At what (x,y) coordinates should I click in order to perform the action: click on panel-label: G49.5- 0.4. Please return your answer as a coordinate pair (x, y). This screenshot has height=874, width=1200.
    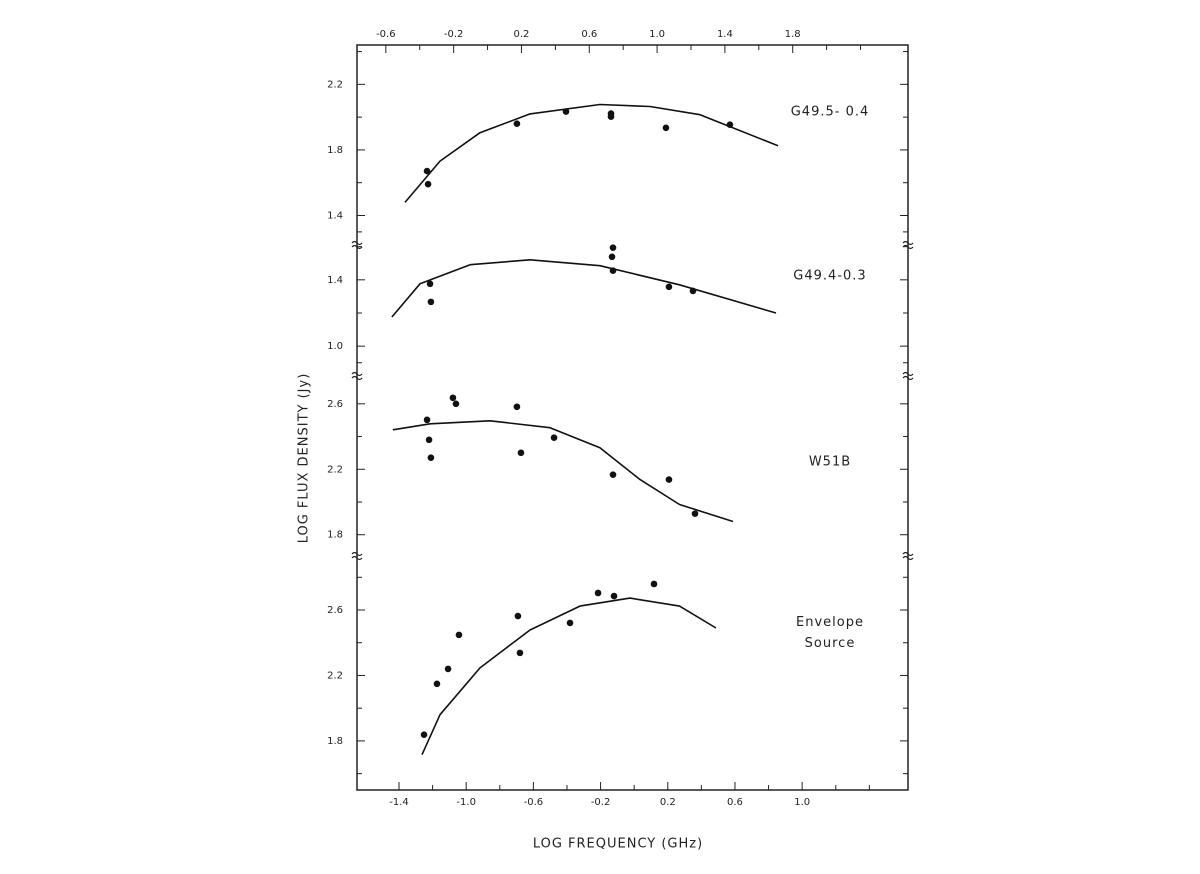
    Looking at the image, I should click on (830, 112).